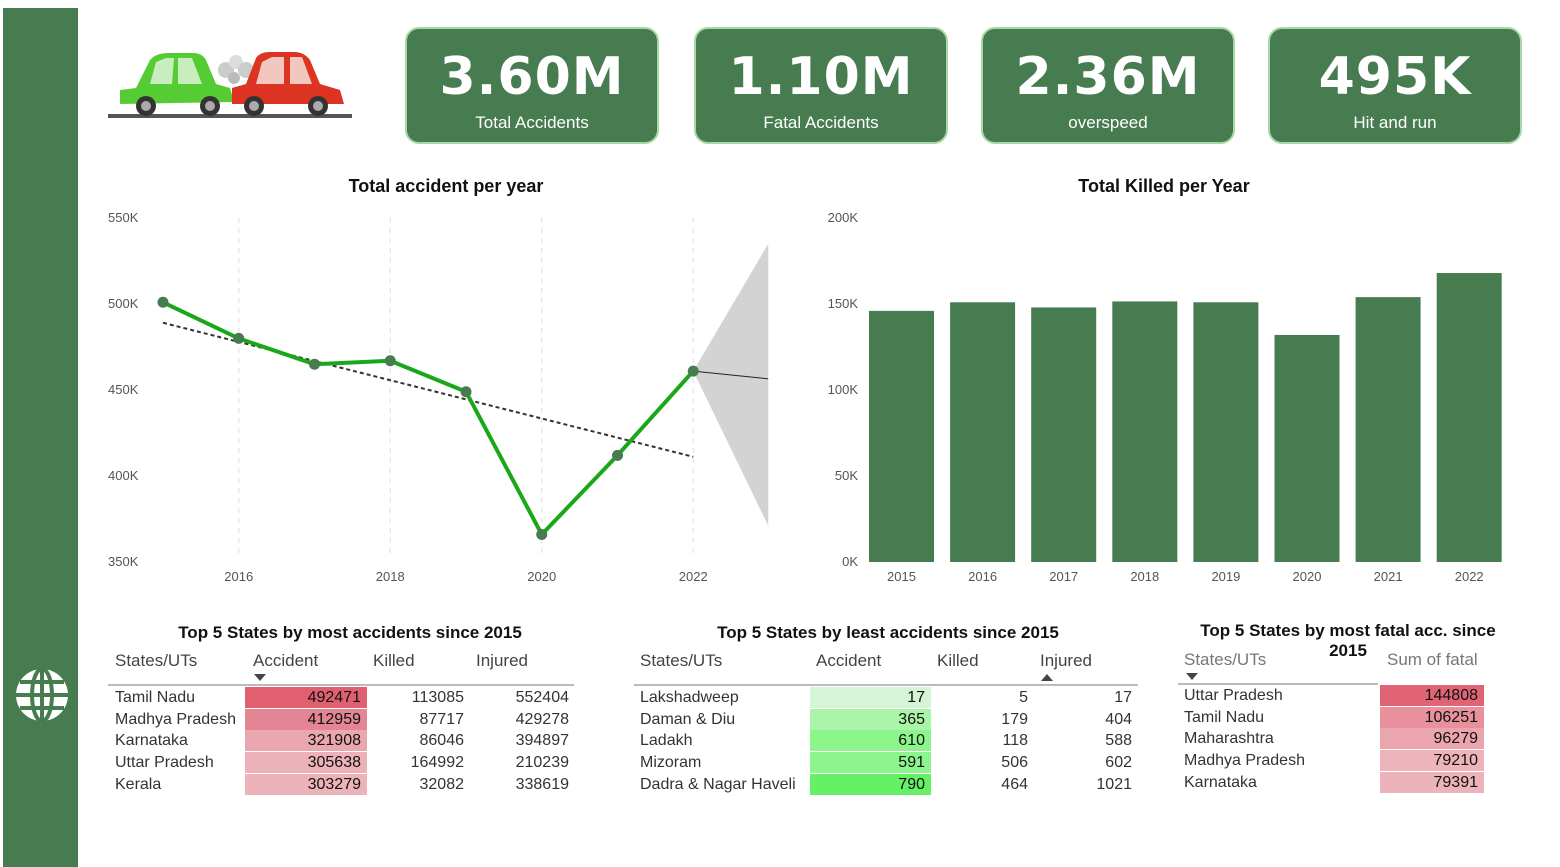 The height and width of the screenshot is (867, 1560). I want to click on injured-value: 404, so click(1118, 719).